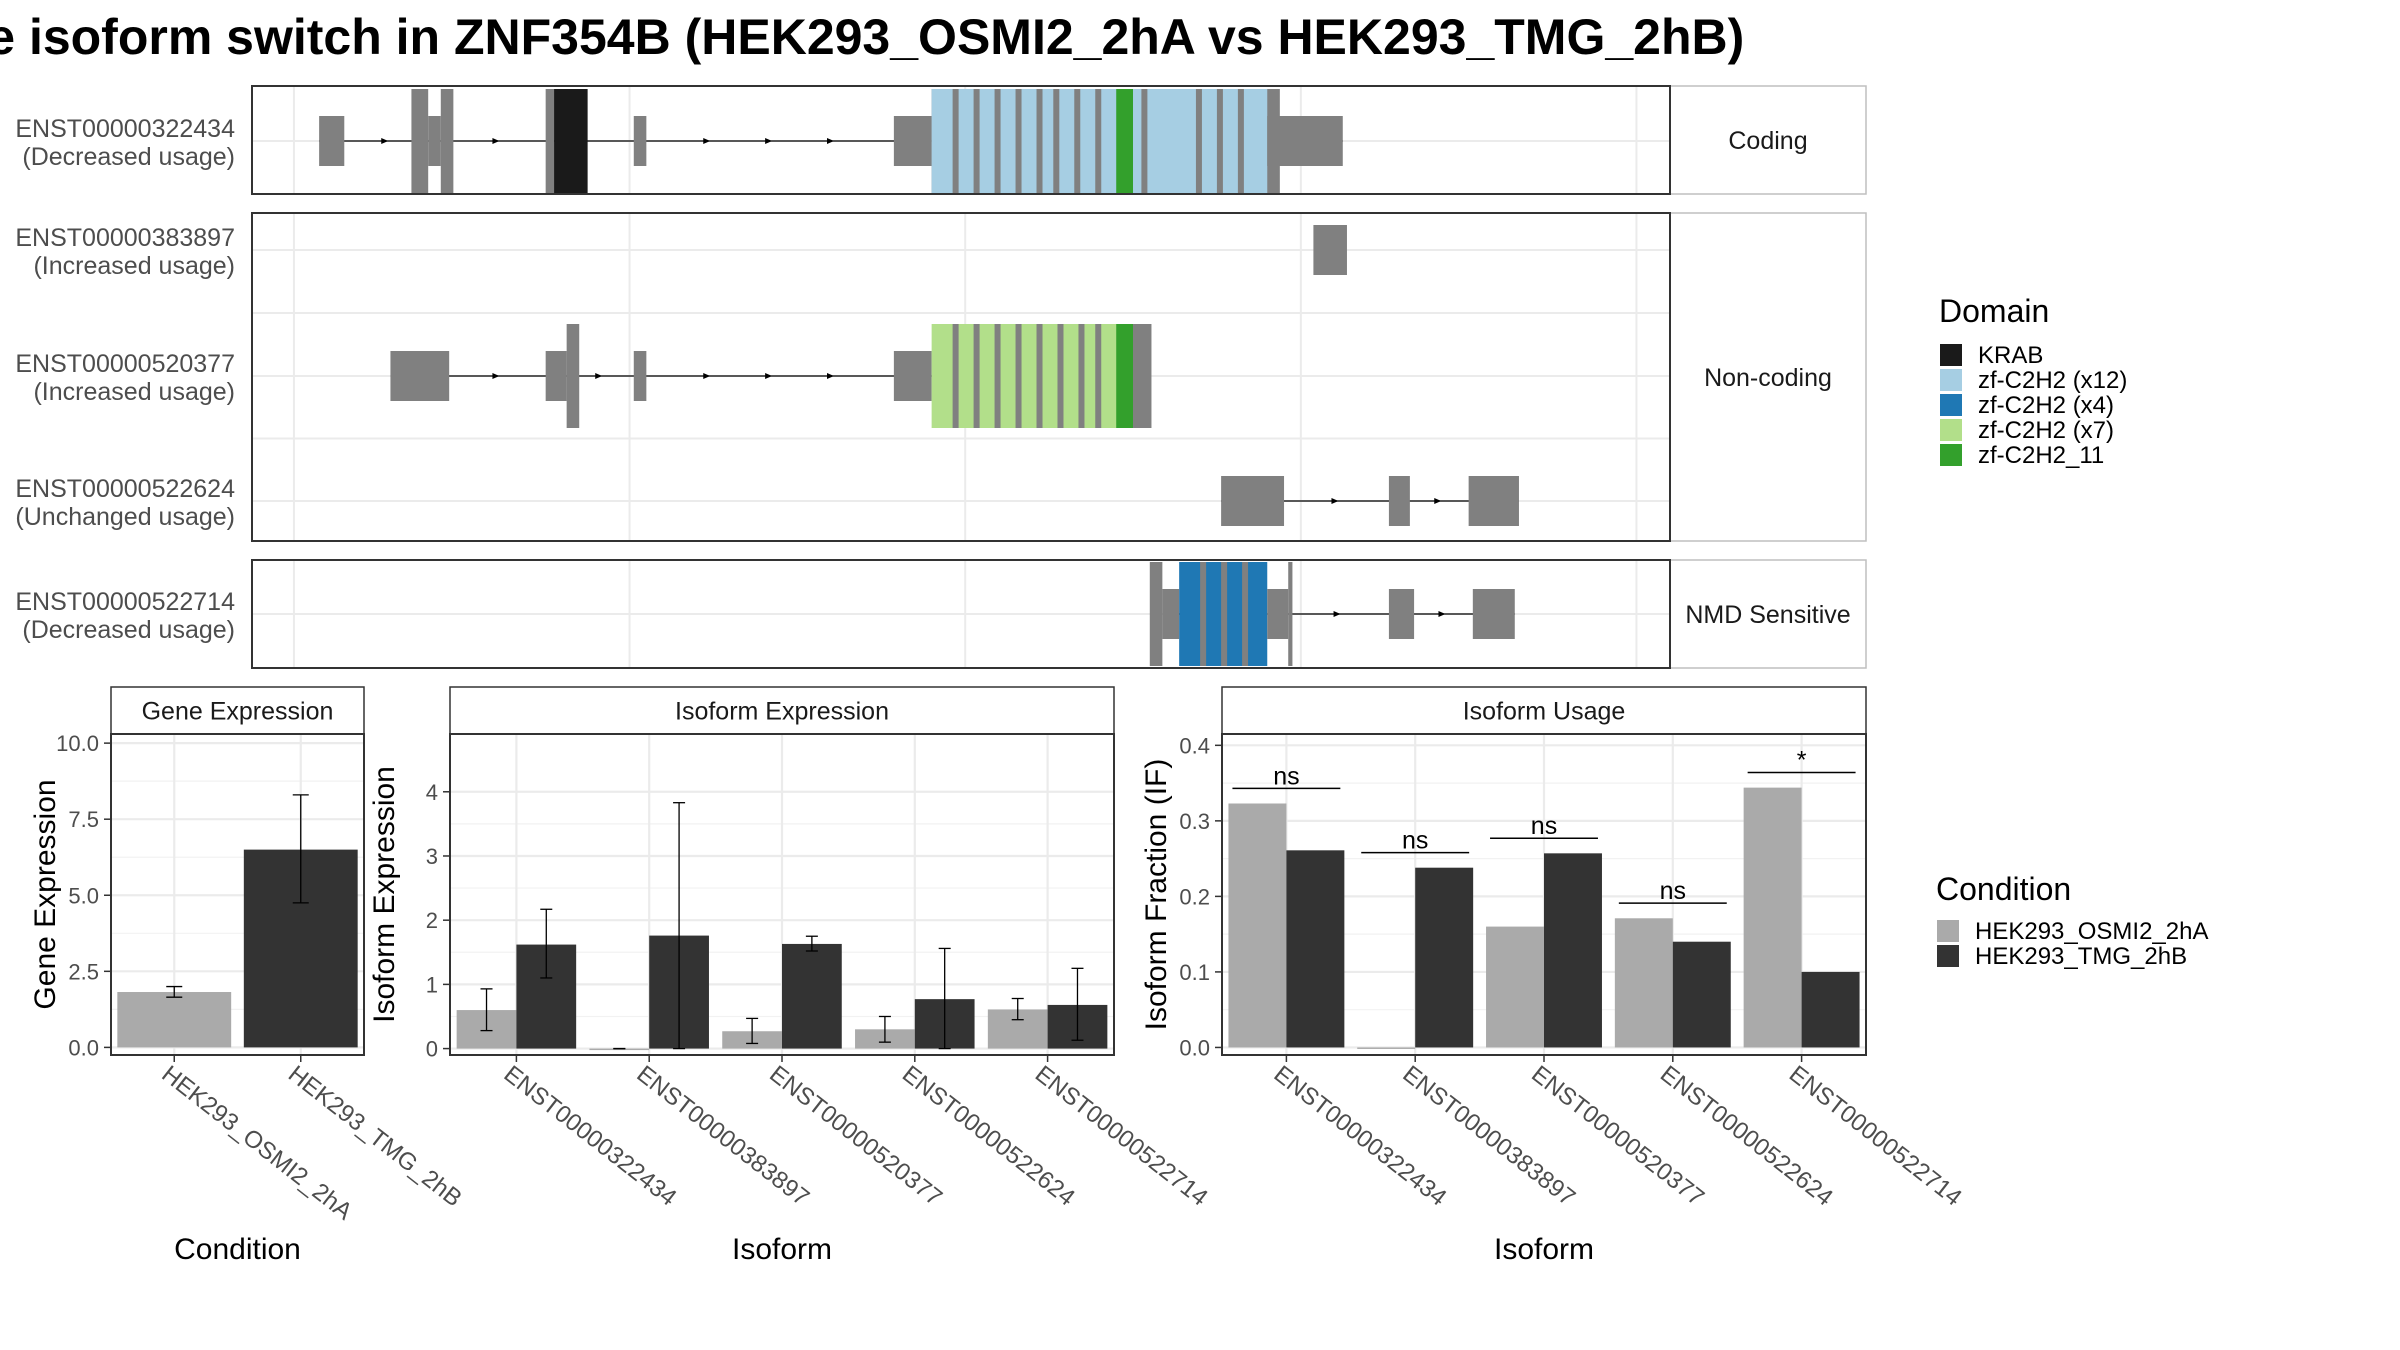 Image resolution: width=2400 pixels, height=1350 pixels. Describe the element at coordinates (128, 157) in the screenshot. I see `isoform-usage-label: (Decreased usage)` at that location.